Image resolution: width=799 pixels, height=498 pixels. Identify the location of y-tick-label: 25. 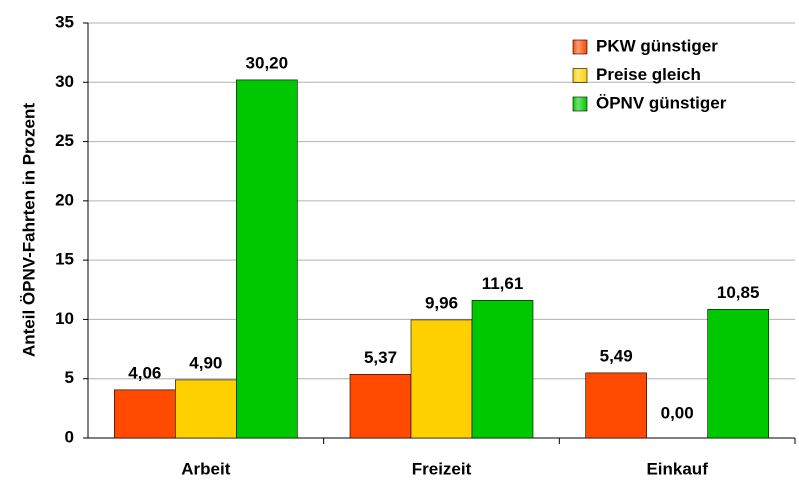
(64, 140).